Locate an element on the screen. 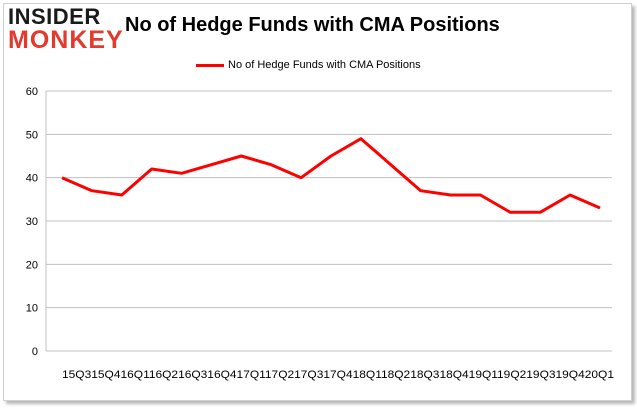 This screenshot has height=408, width=637. y-tick-label: 60 is located at coordinates (32, 92).